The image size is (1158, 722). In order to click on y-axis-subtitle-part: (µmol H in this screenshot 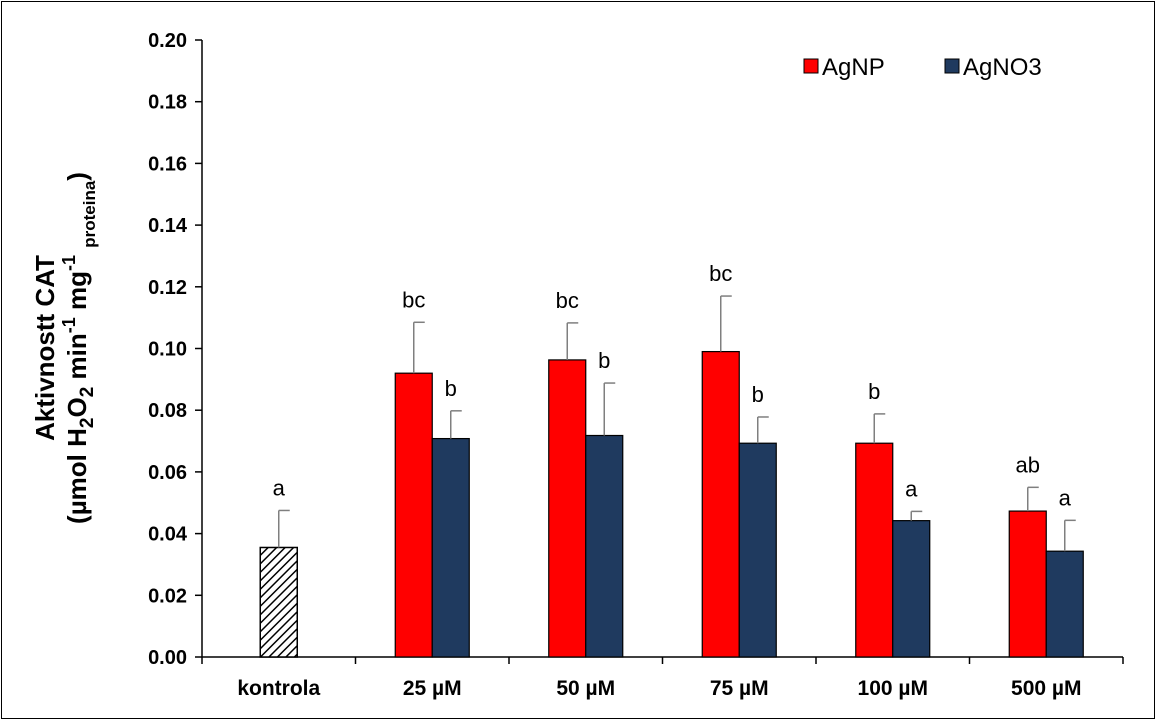, I will do `click(77, 476)`.